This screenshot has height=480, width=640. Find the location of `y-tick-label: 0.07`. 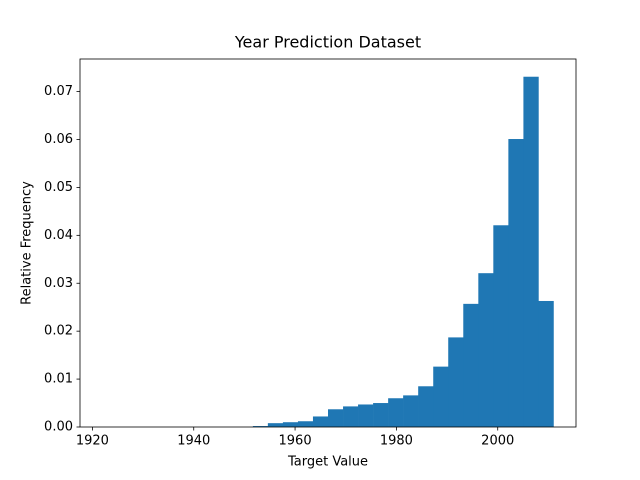

y-tick-label: 0.07 is located at coordinates (58, 91).